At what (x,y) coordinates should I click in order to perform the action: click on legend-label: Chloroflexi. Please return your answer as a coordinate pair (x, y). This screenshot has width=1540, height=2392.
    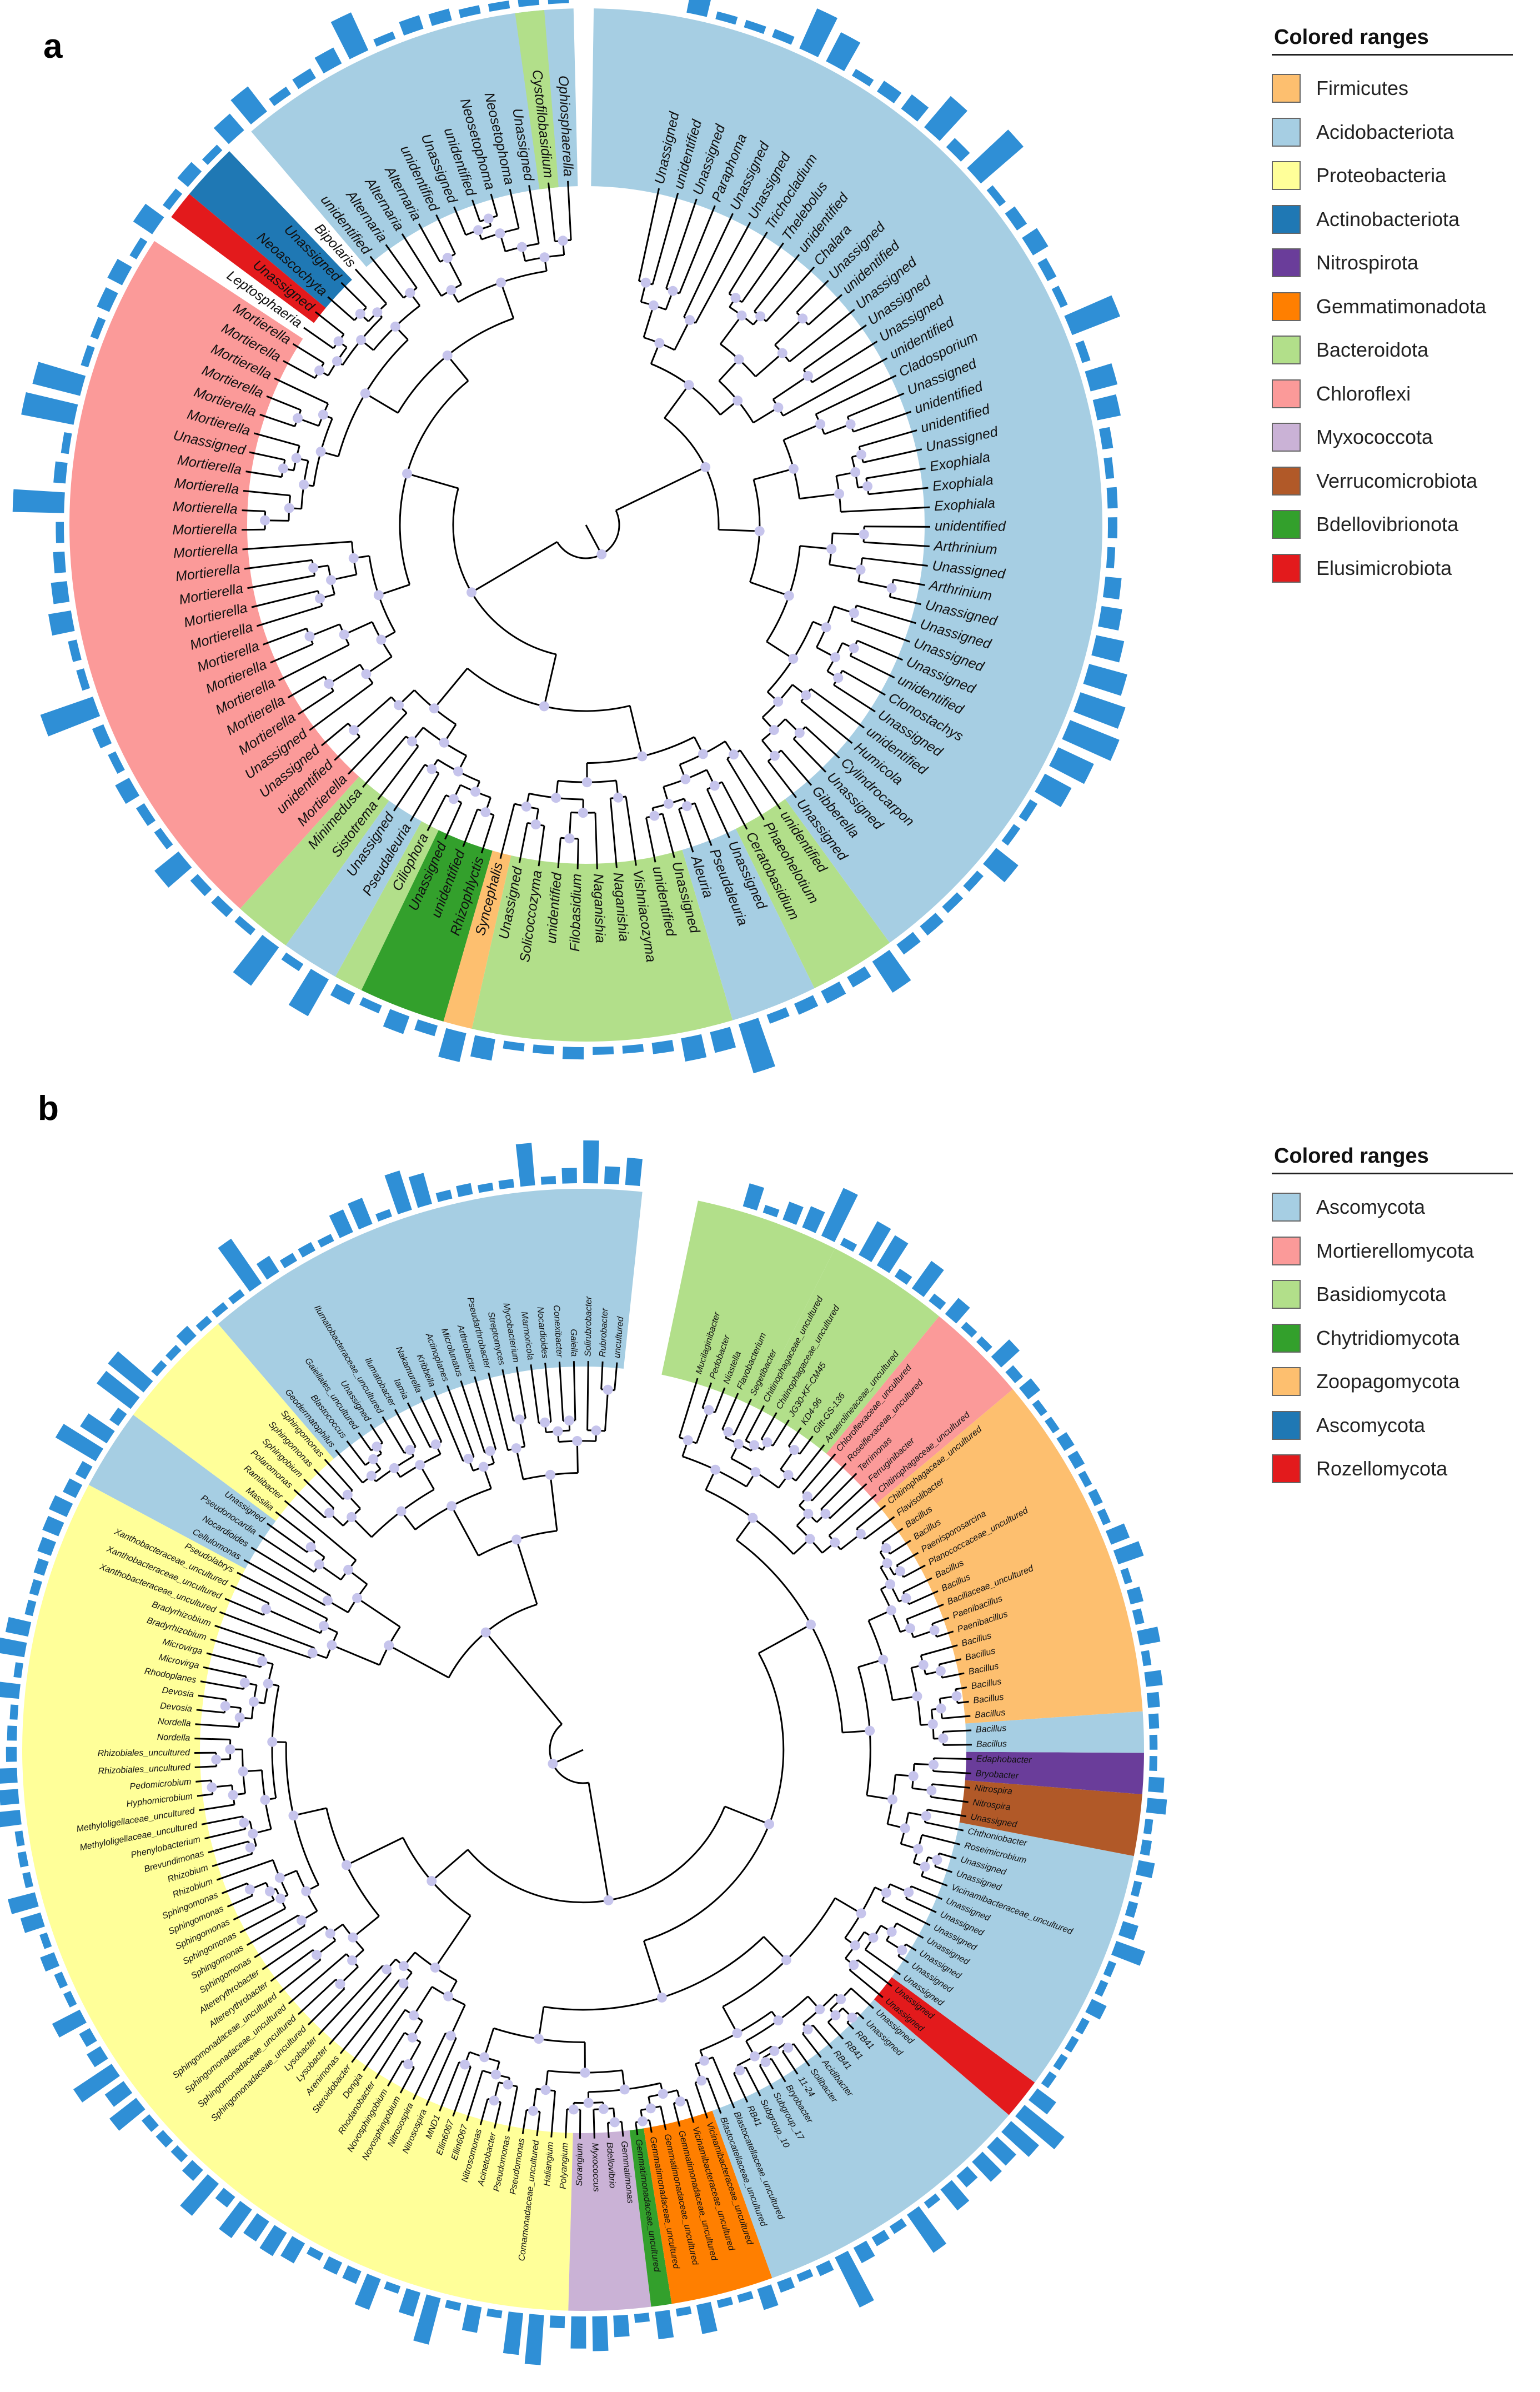
    Looking at the image, I should click on (1363, 393).